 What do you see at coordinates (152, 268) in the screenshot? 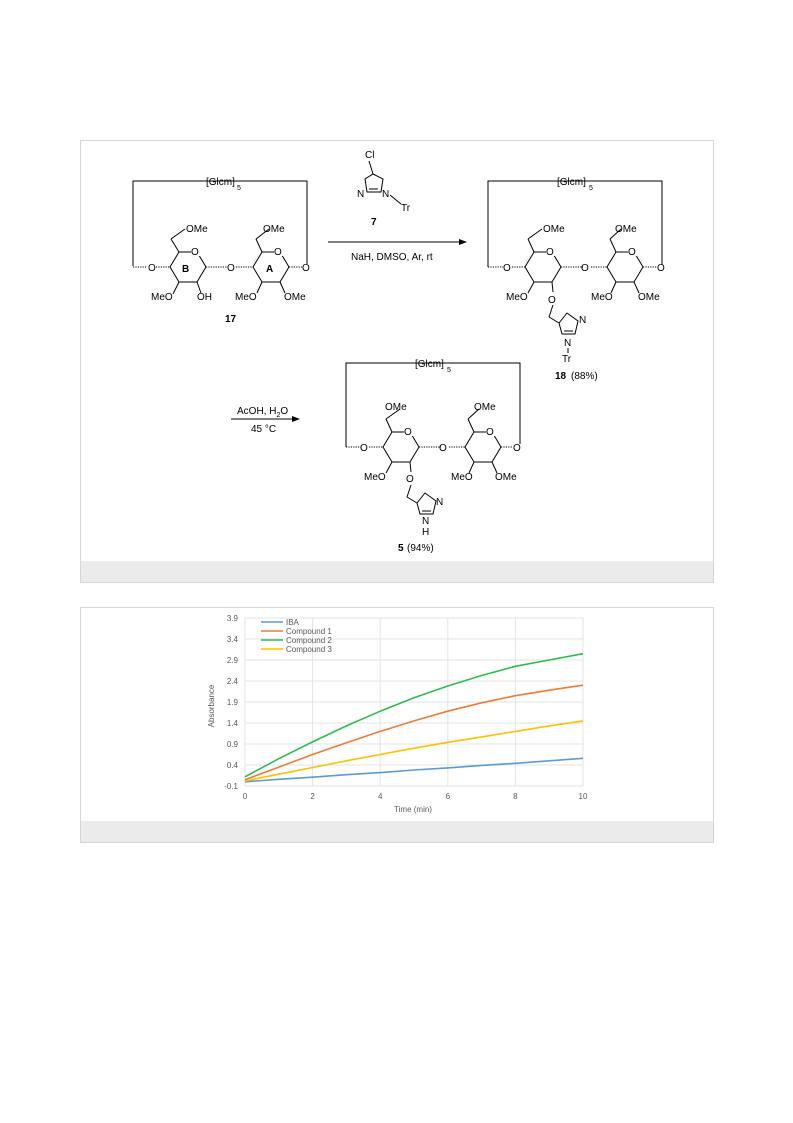
I see `o-left-17: O` at bounding box center [152, 268].